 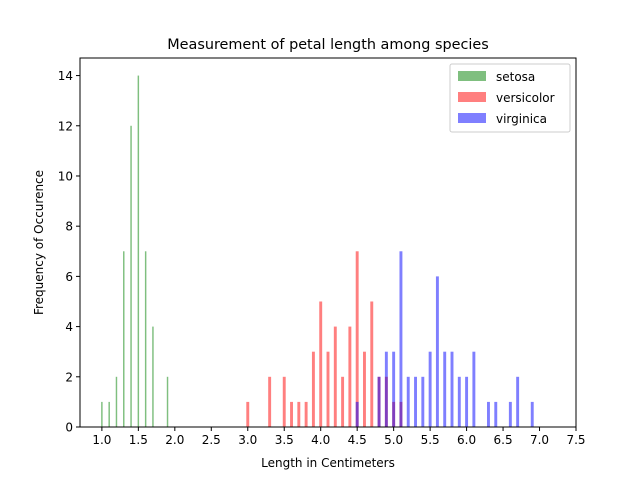 What do you see at coordinates (515, 77) in the screenshot?
I see `legend-label-setosa: setosa` at bounding box center [515, 77].